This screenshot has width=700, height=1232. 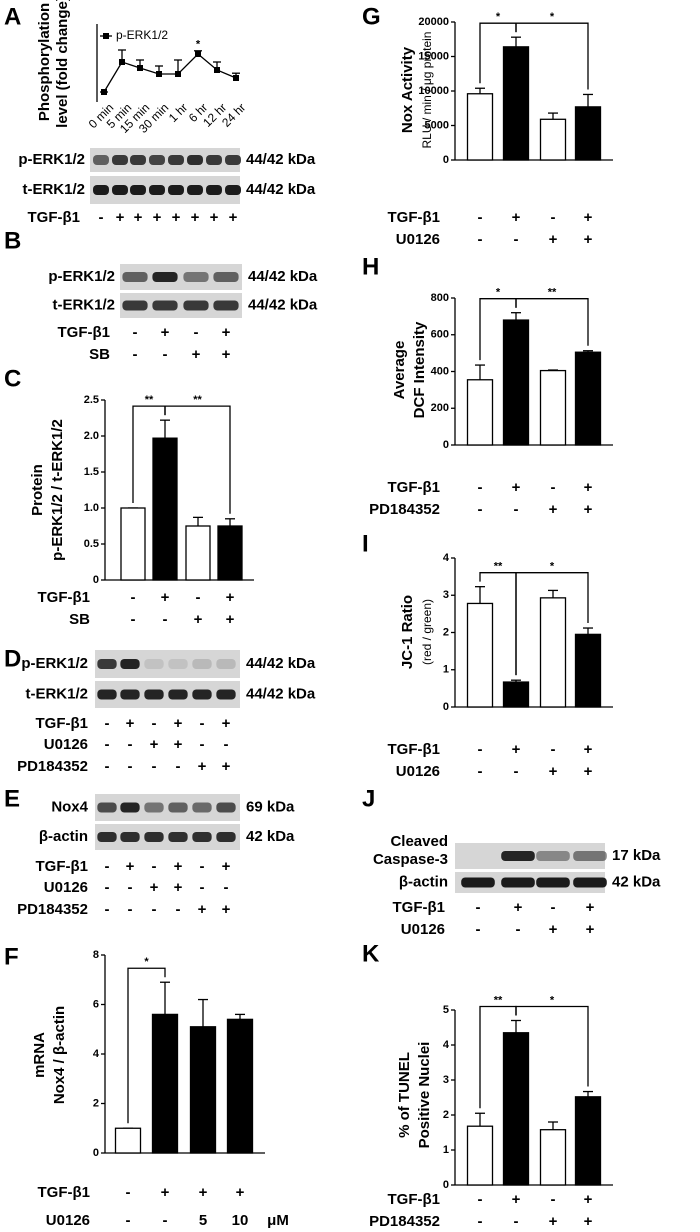 I want to click on panel-label: F, so click(x=11, y=956).